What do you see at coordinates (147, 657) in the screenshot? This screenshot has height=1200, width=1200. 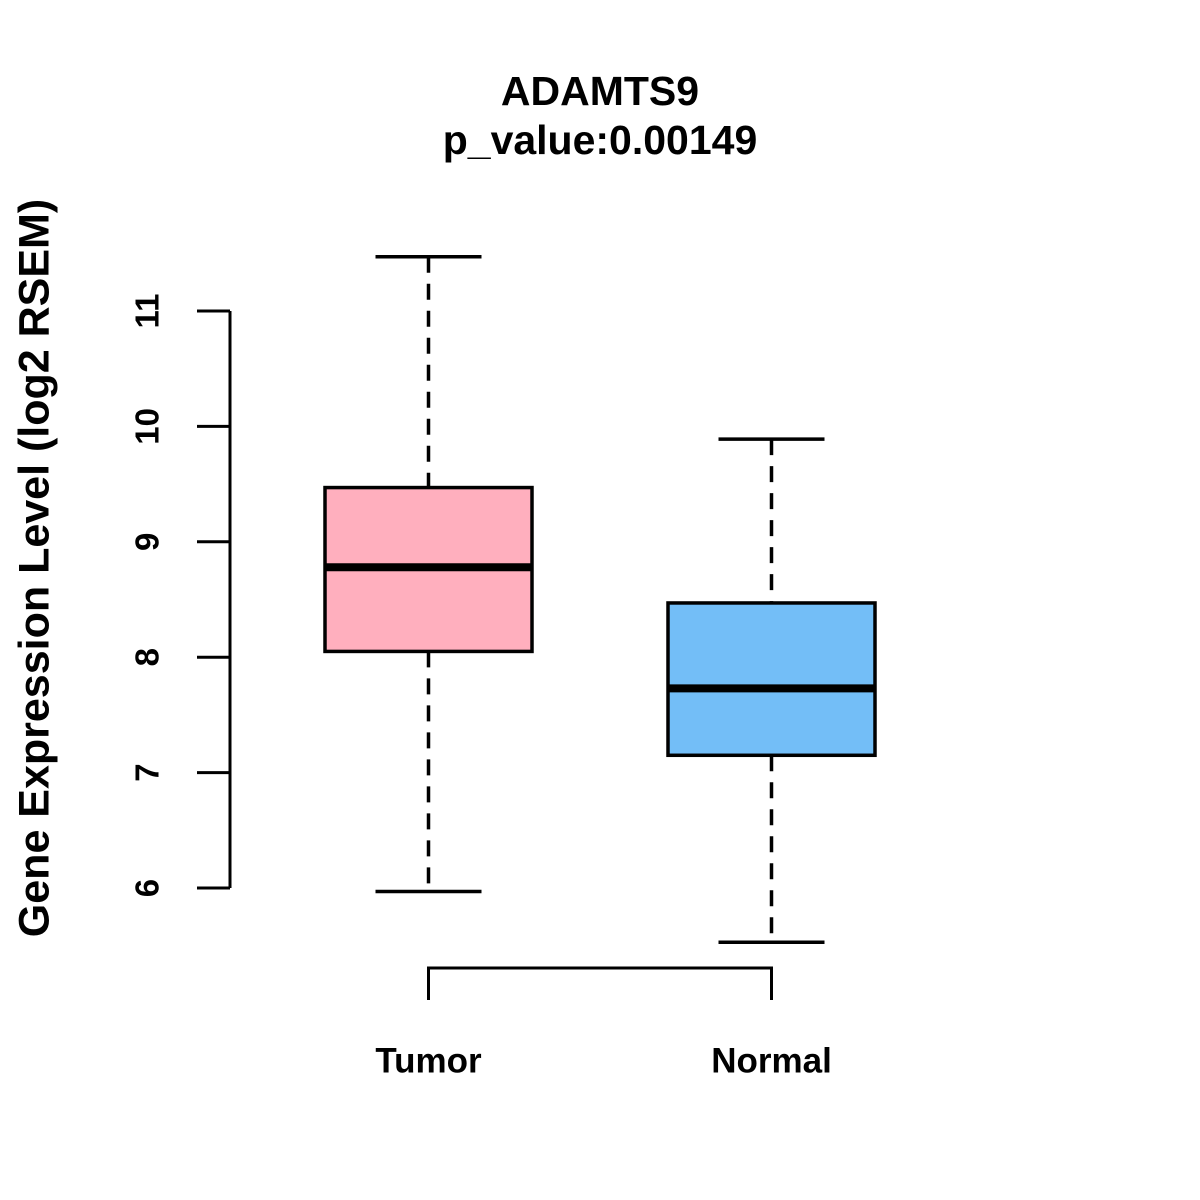 I see `y-axis-tick-label: 8` at bounding box center [147, 657].